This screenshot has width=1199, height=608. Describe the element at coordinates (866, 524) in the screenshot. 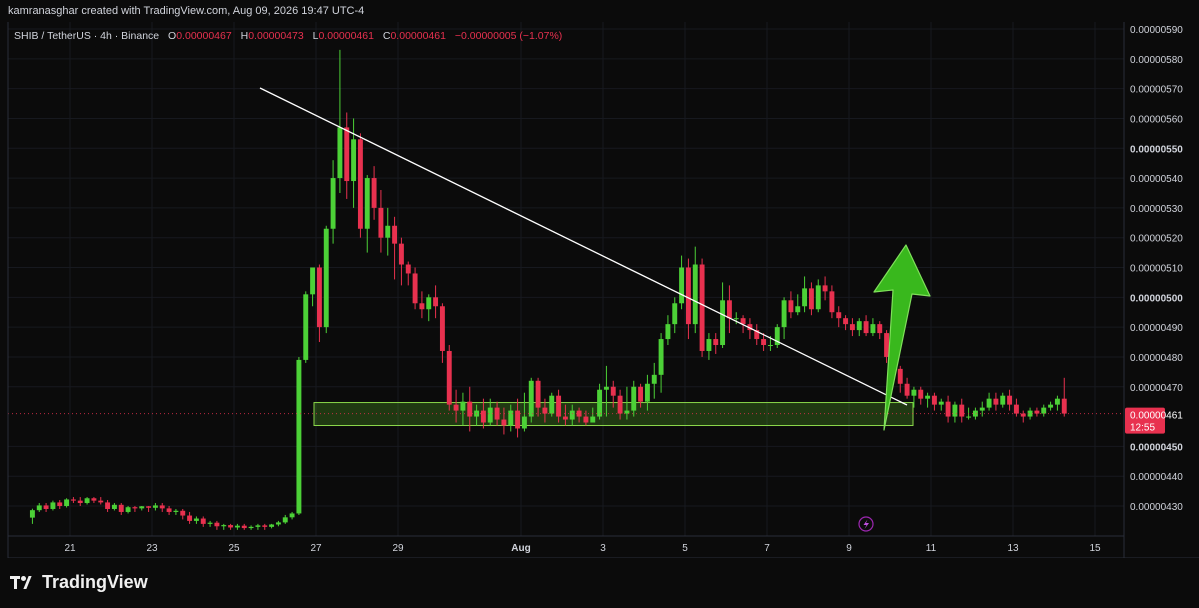

I see `lightning-icon` at that location.